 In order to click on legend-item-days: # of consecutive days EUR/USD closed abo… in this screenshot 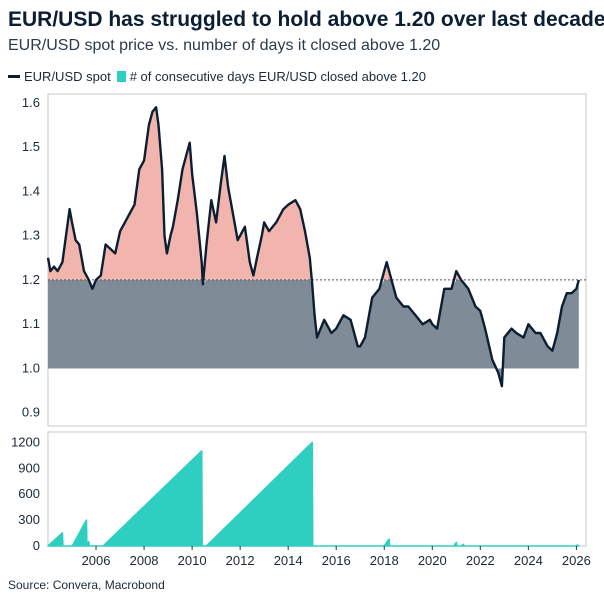, I will do `click(271, 76)`.